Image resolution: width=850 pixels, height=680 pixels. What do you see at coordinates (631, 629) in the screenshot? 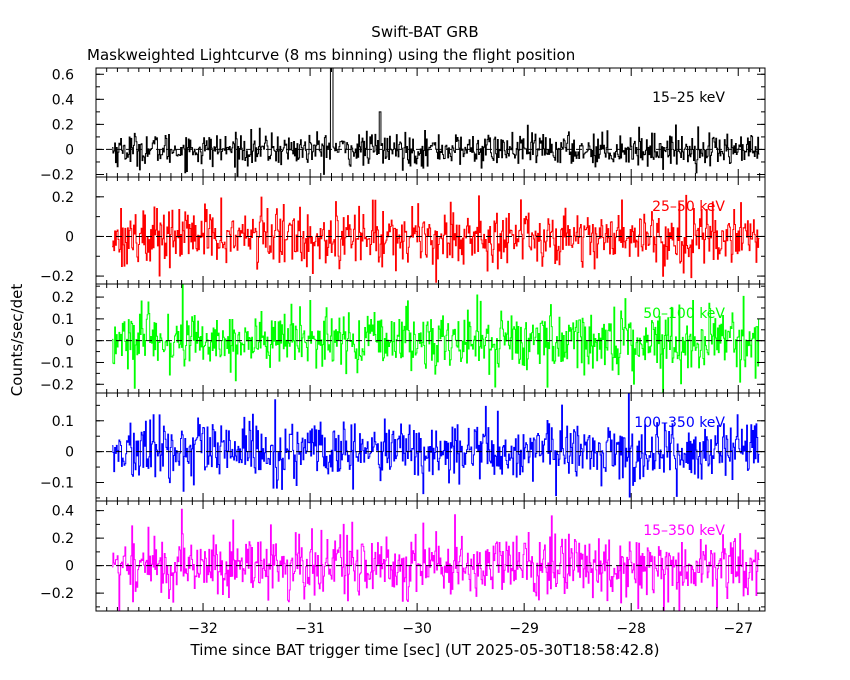
I see `x-tick-label: −28` at bounding box center [631, 629].